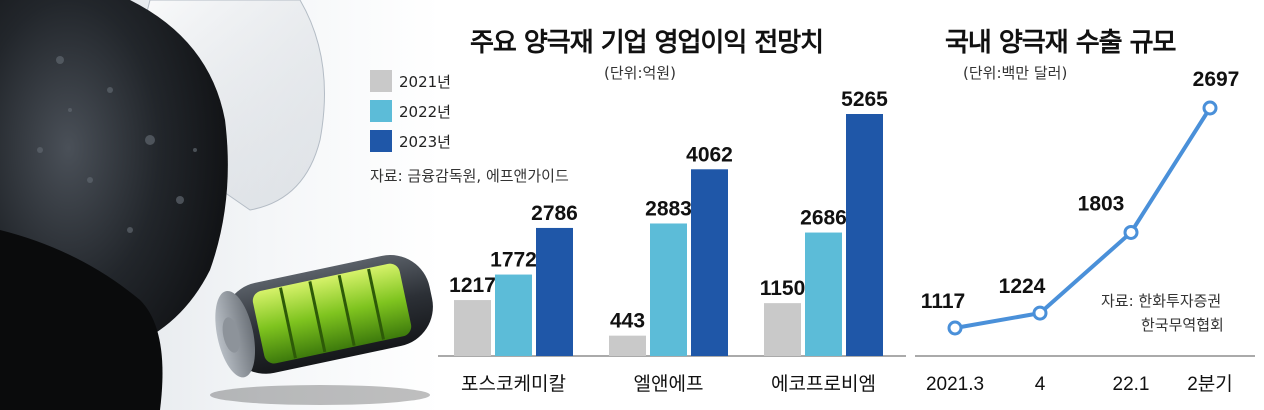 The width and height of the screenshot is (1264, 410). Describe the element at coordinates (1182, 325) in the screenshot. I see `line-chart-source-line2: 한국무역협회` at that location.